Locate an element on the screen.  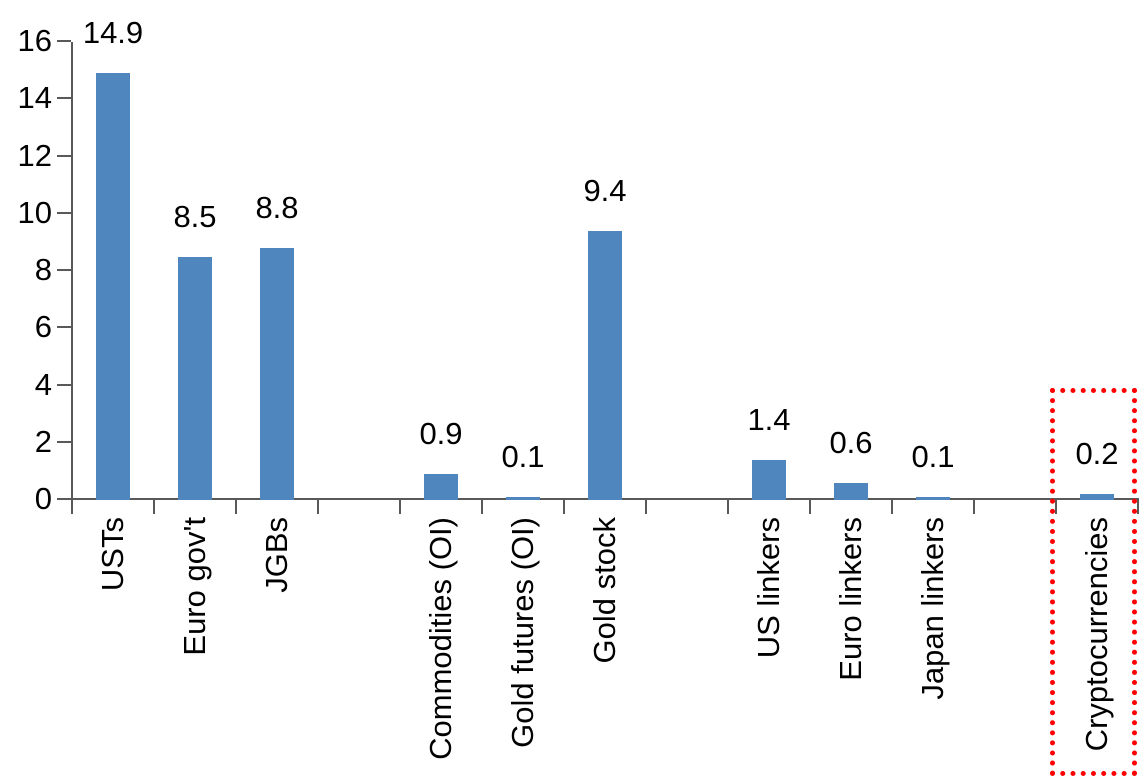
category-label-usts: USTs is located at coordinates (113, 554).